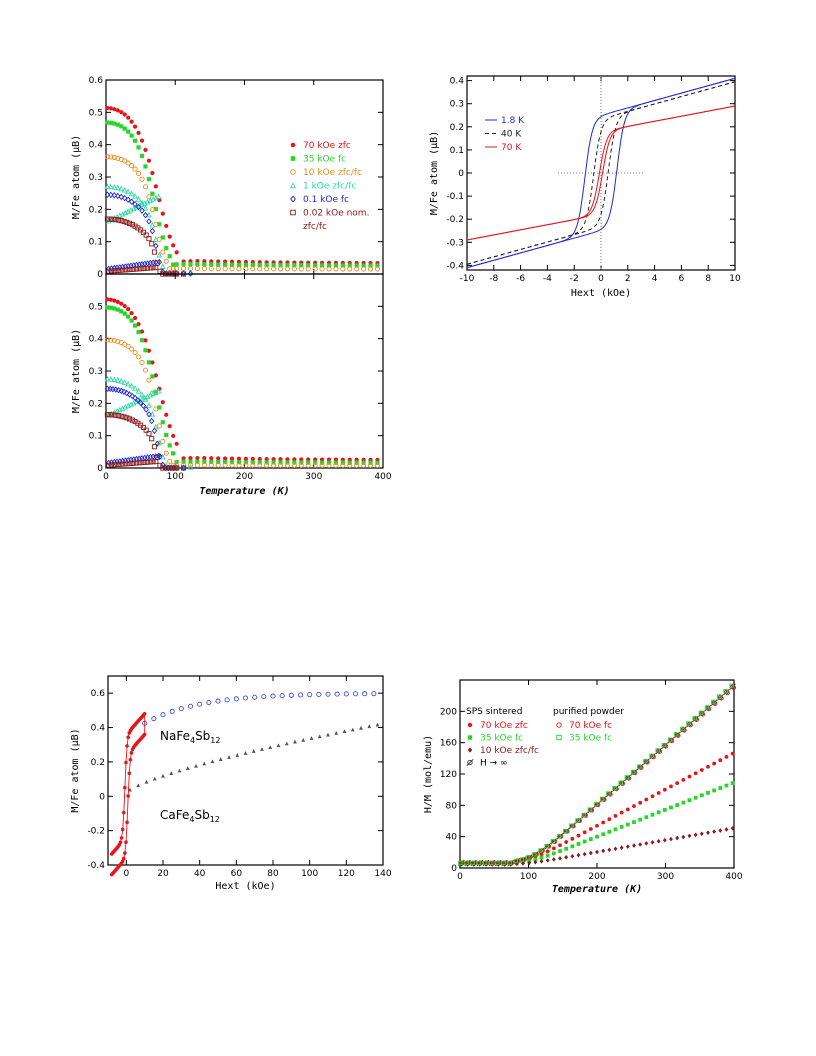 The image size is (816, 1056). I want to click on x-tick-label: 0, so click(601, 279).